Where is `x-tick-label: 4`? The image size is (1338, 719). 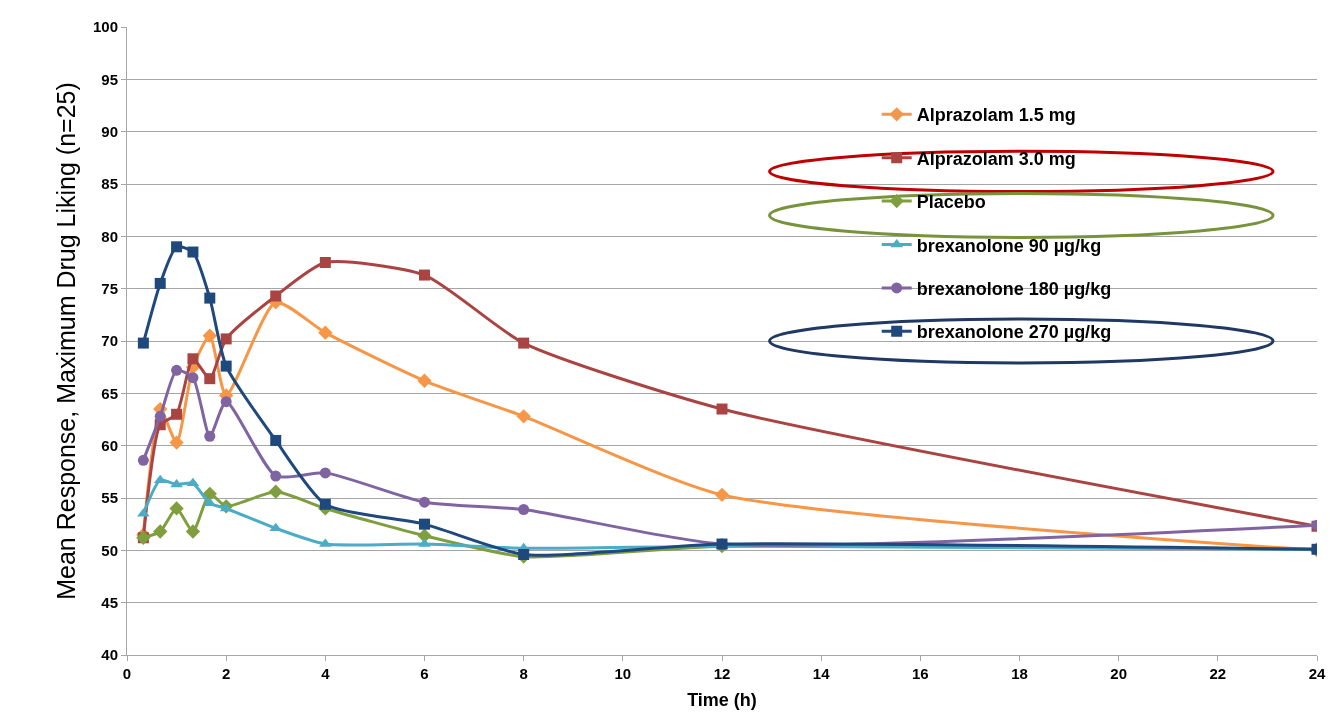
x-tick-label: 4 is located at coordinates (326, 673).